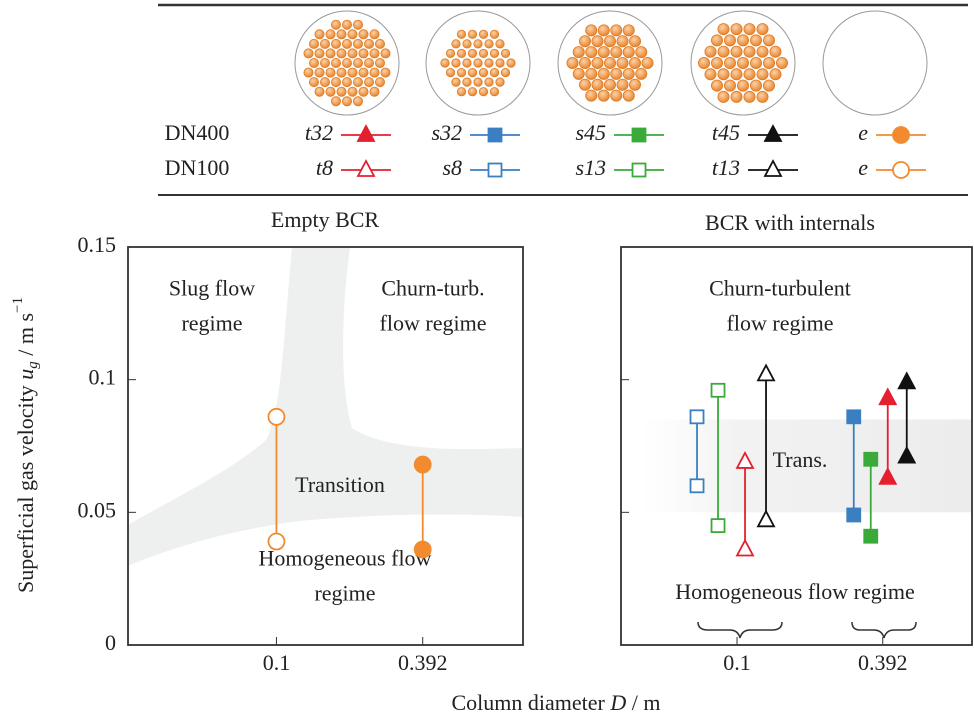  Describe the element at coordinates (211, 323) in the screenshot. I see `annotation: regime` at that location.